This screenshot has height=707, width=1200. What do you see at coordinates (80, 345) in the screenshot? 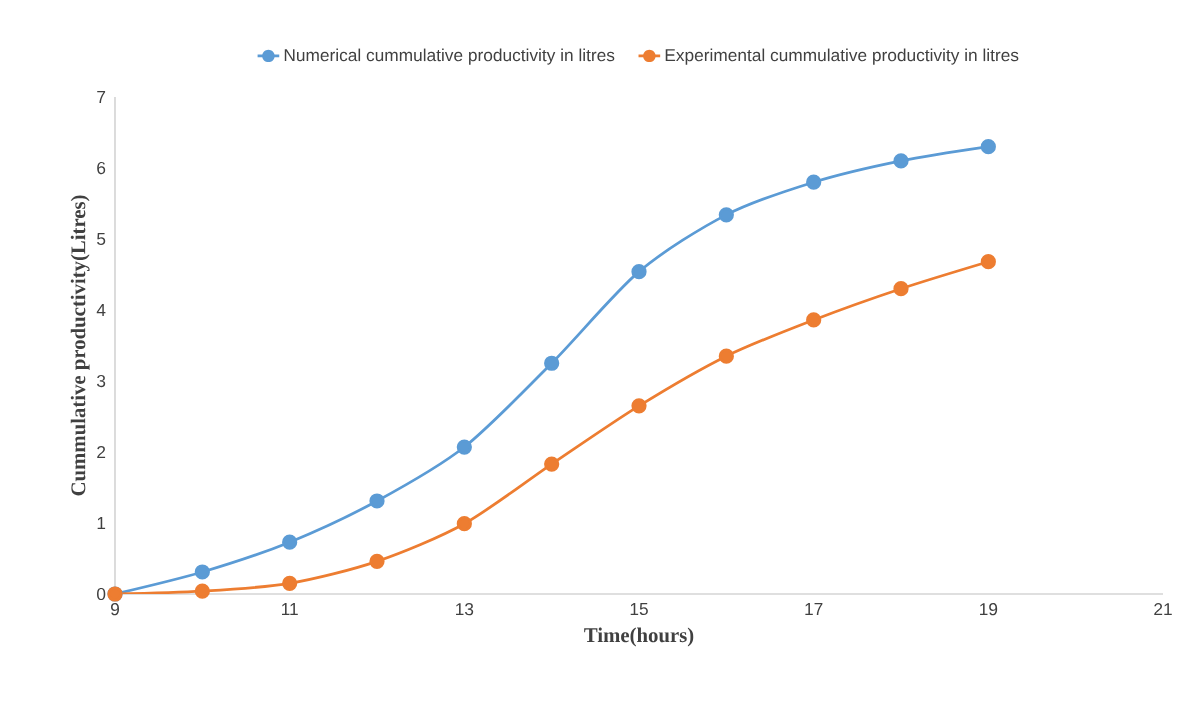
I see `y-axis-title: Cummulative productivity(Litres)` at bounding box center [80, 345].